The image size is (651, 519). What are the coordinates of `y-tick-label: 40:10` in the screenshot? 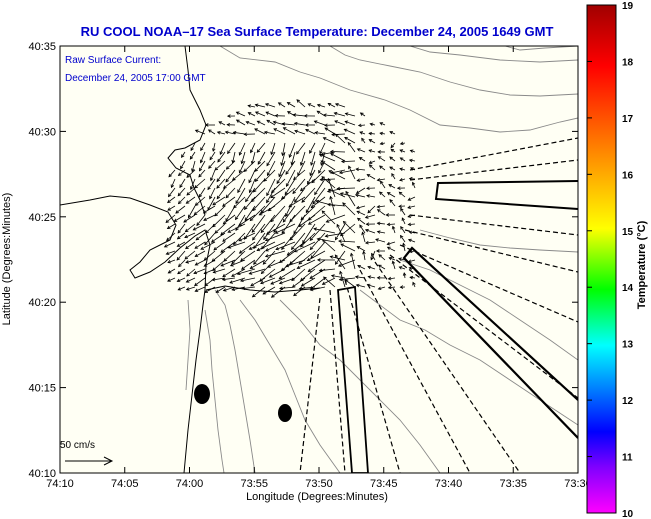 It's located at (42, 474).